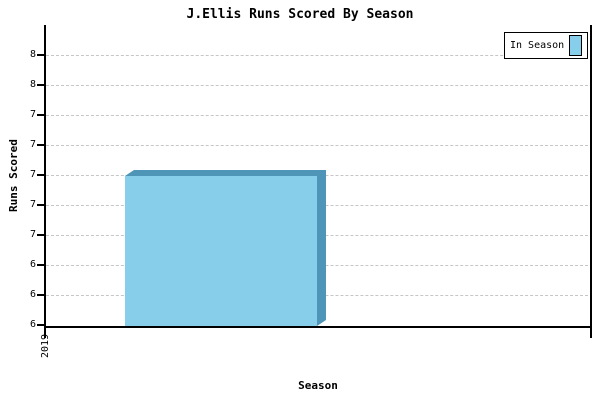 The image size is (600, 400). I want to click on legend-bar-swatch-icon, so click(575, 45).